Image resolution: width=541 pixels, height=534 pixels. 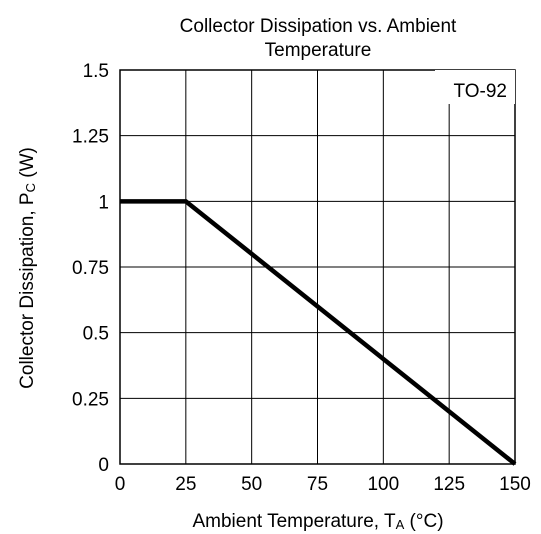 I want to click on y-tick-label: 1.25, so click(x=90, y=137).